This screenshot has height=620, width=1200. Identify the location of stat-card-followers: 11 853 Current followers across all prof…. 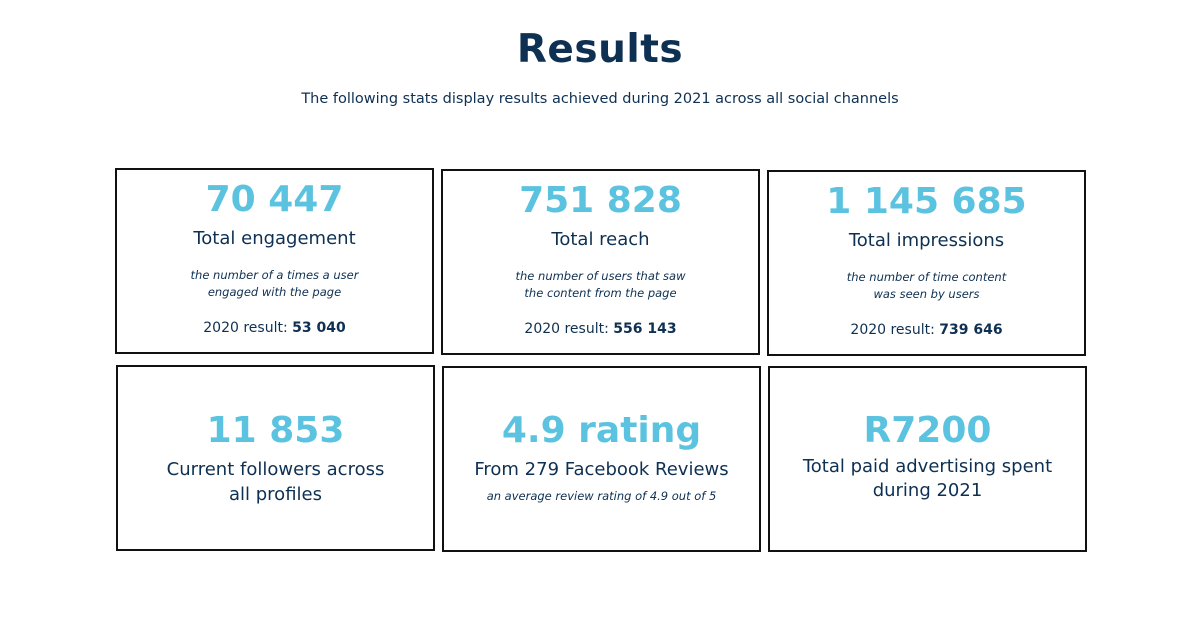
(275, 458).